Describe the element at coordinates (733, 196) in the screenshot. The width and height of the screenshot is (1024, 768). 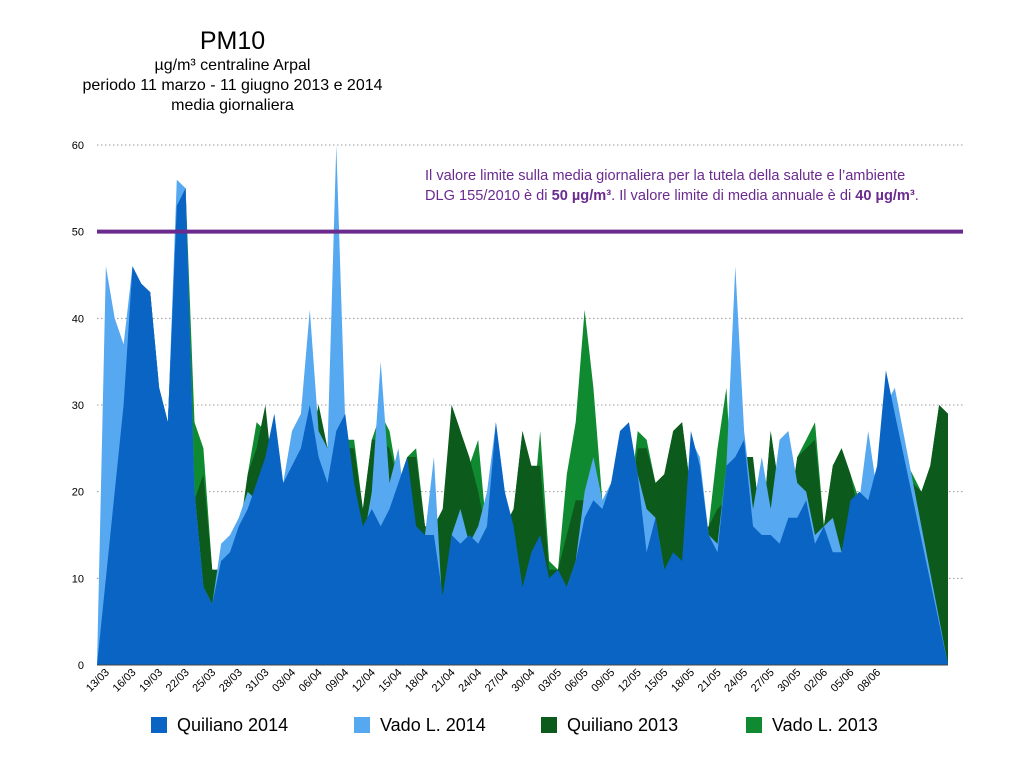
I see `limit-note-text-c: . Il valore limite di media annuale è di` at that location.